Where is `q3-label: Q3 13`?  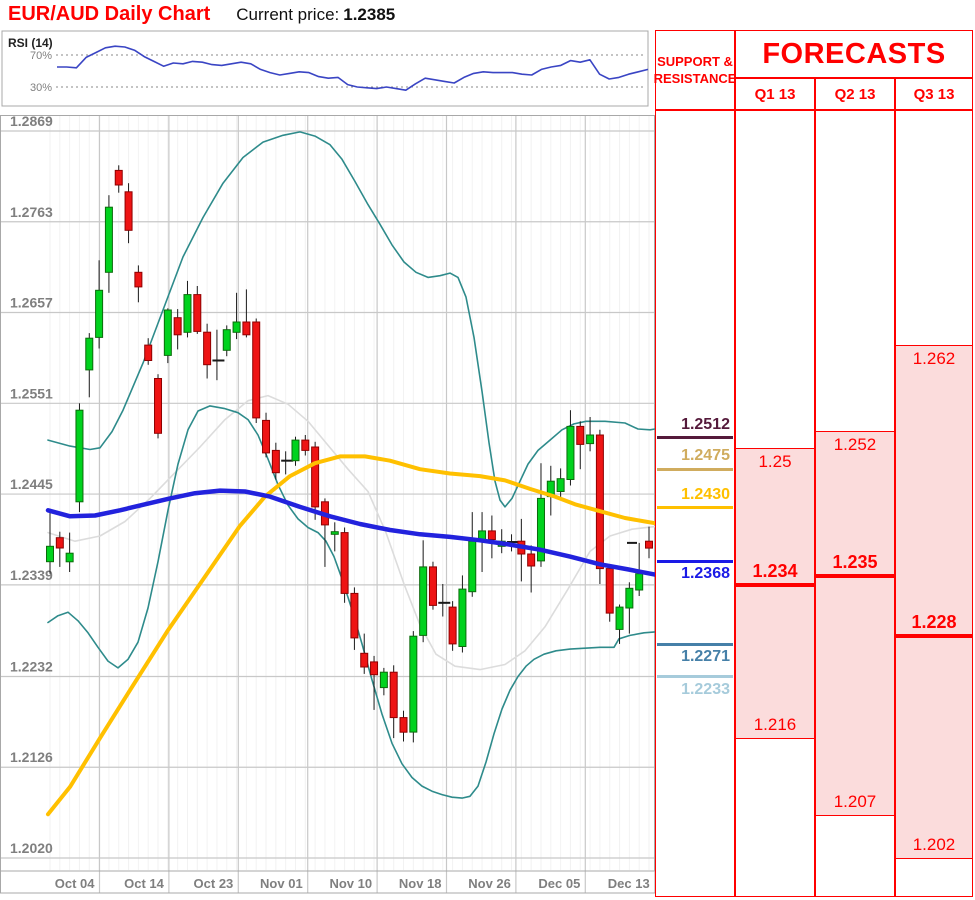
q3-label: Q3 13 is located at coordinates (934, 94).